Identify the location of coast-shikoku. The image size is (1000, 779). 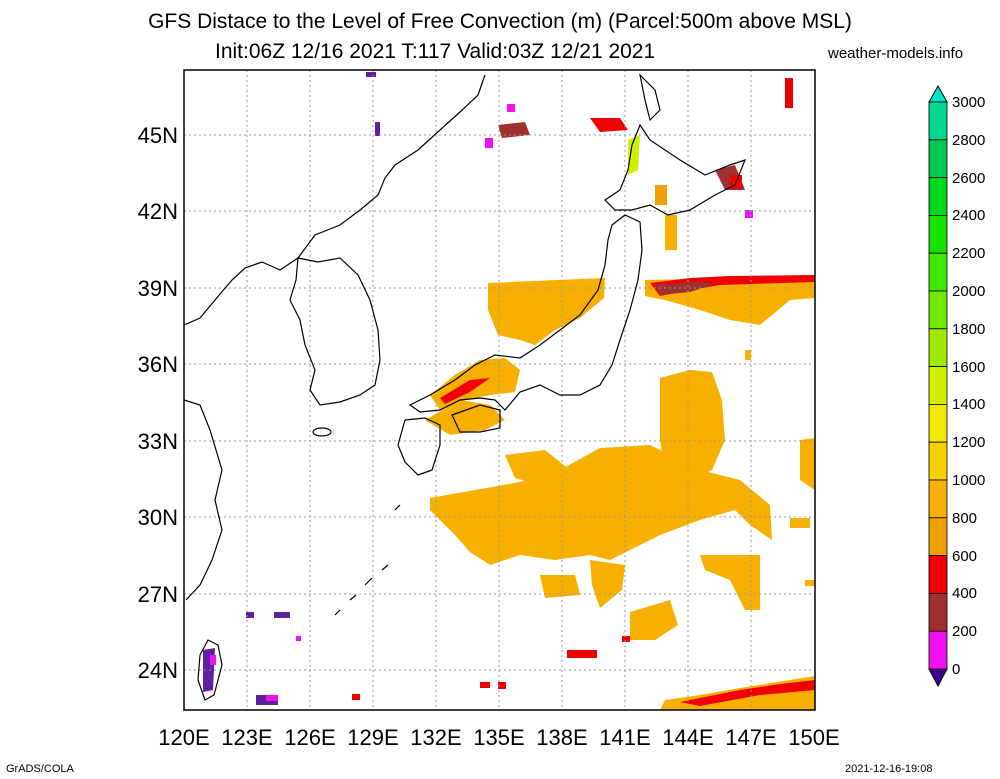
(476, 418).